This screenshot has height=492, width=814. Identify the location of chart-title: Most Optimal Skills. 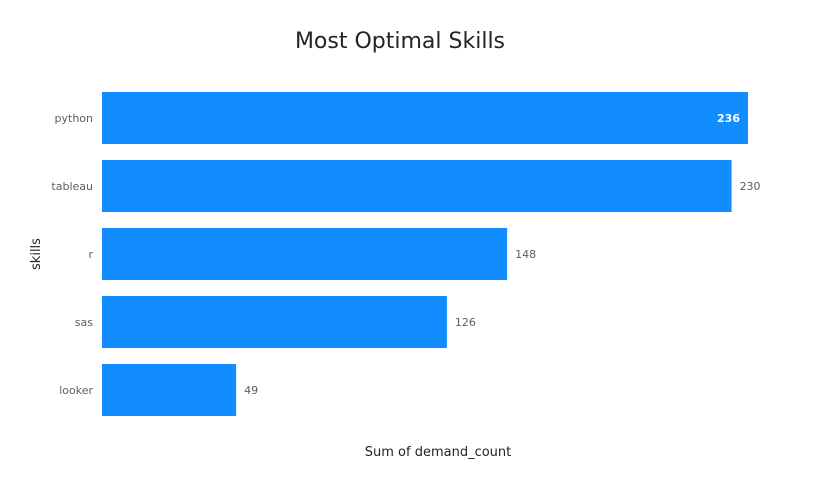
(400, 41).